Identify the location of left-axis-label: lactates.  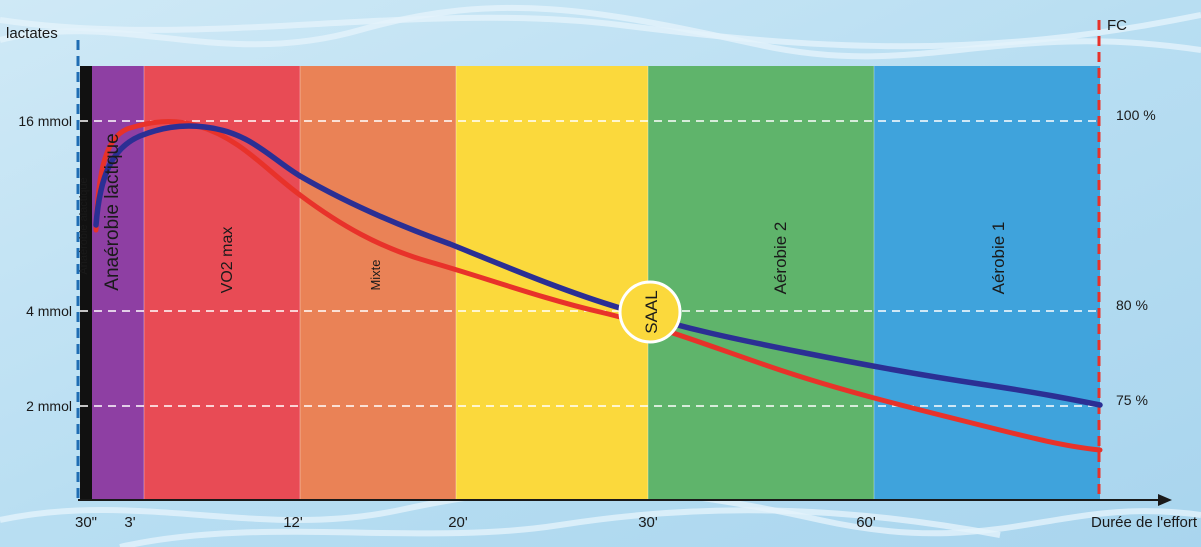
(32, 33).